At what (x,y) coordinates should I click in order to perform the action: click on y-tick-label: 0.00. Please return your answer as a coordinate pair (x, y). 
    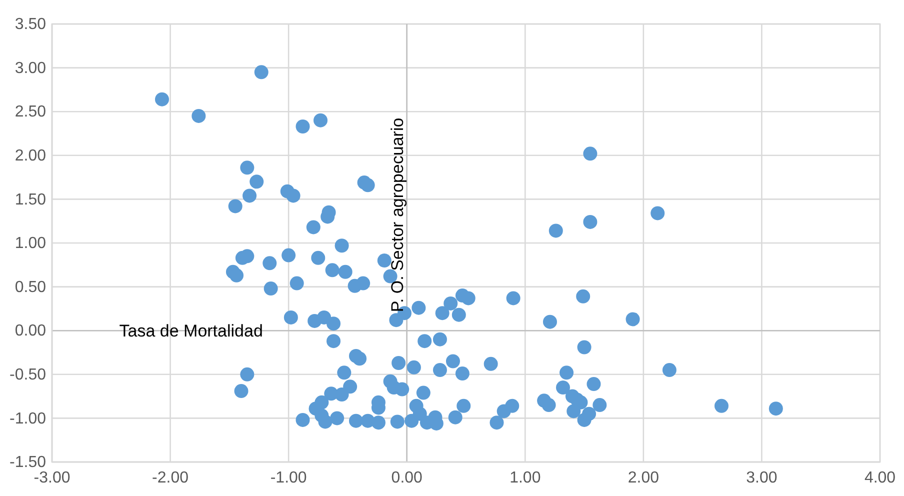
    Looking at the image, I should click on (30, 331).